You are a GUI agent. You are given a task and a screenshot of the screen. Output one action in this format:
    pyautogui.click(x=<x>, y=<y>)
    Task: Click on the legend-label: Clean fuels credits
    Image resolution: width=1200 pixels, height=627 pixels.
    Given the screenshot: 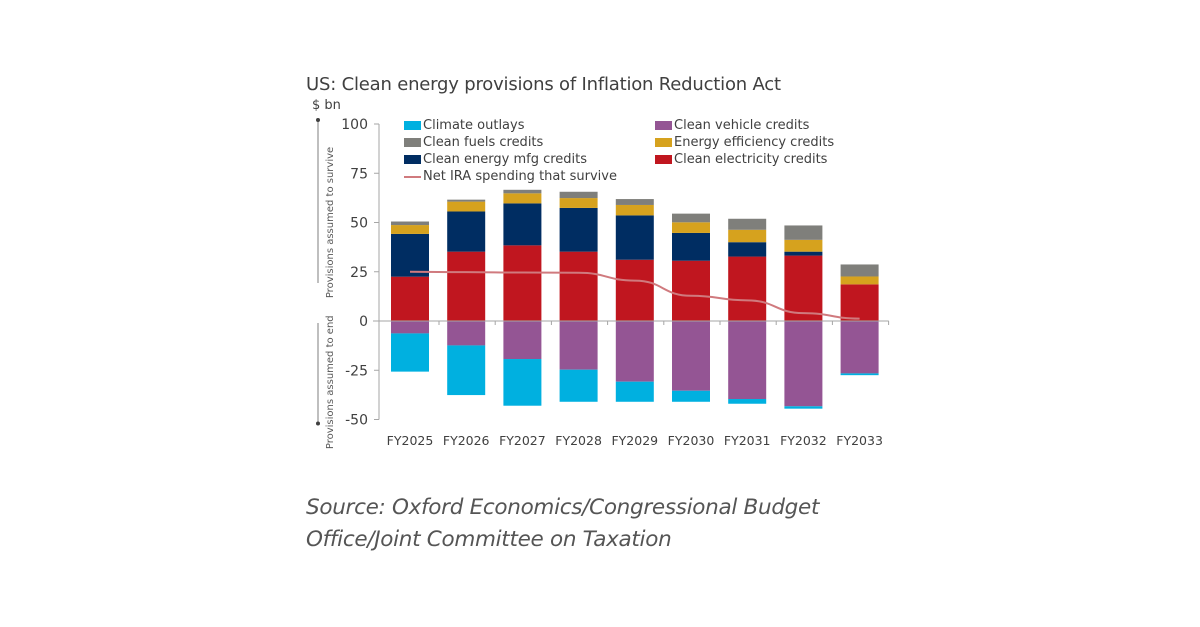 What is the action you would take?
    pyautogui.click(x=483, y=142)
    